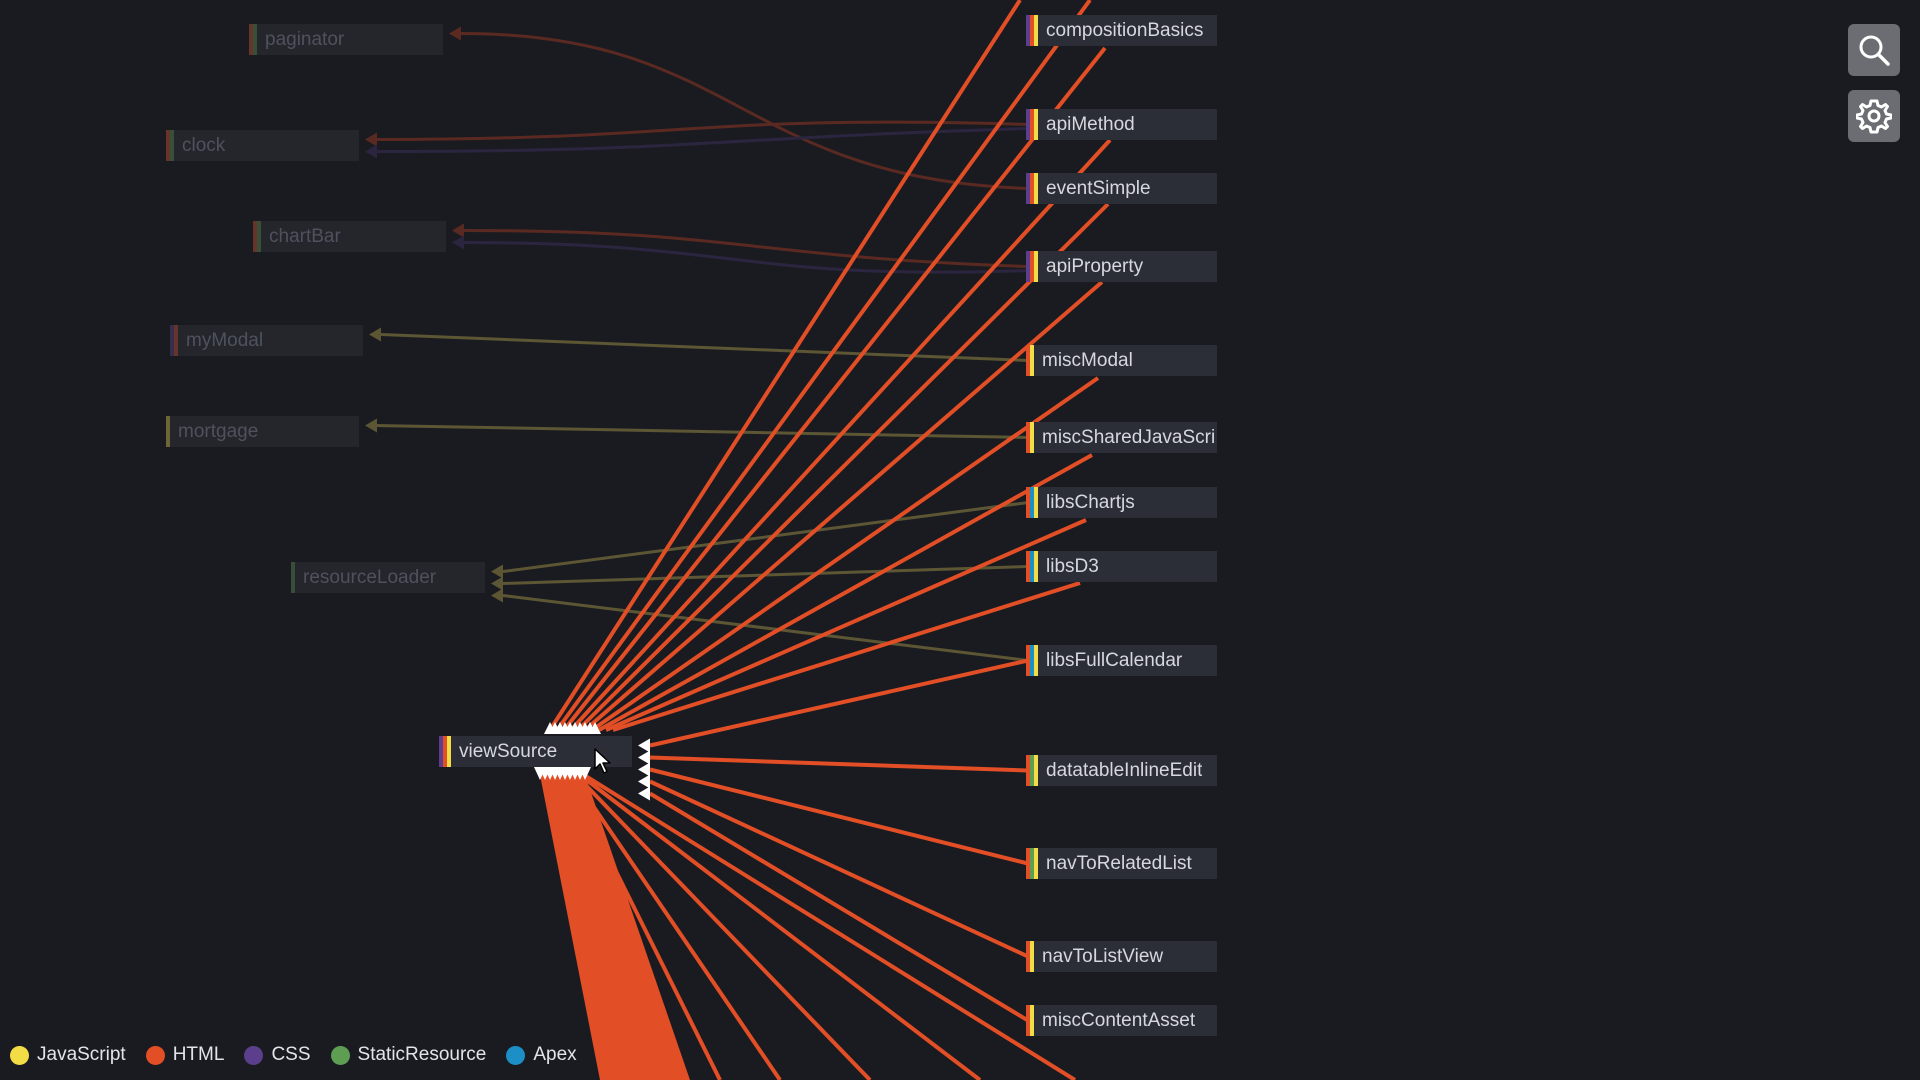 Image resolution: width=1920 pixels, height=1080 pixels. What do you see at coordinates (198, 1054) in the screenshot?
I see `legend-label: HTML` at bounding box center [198, 1054].